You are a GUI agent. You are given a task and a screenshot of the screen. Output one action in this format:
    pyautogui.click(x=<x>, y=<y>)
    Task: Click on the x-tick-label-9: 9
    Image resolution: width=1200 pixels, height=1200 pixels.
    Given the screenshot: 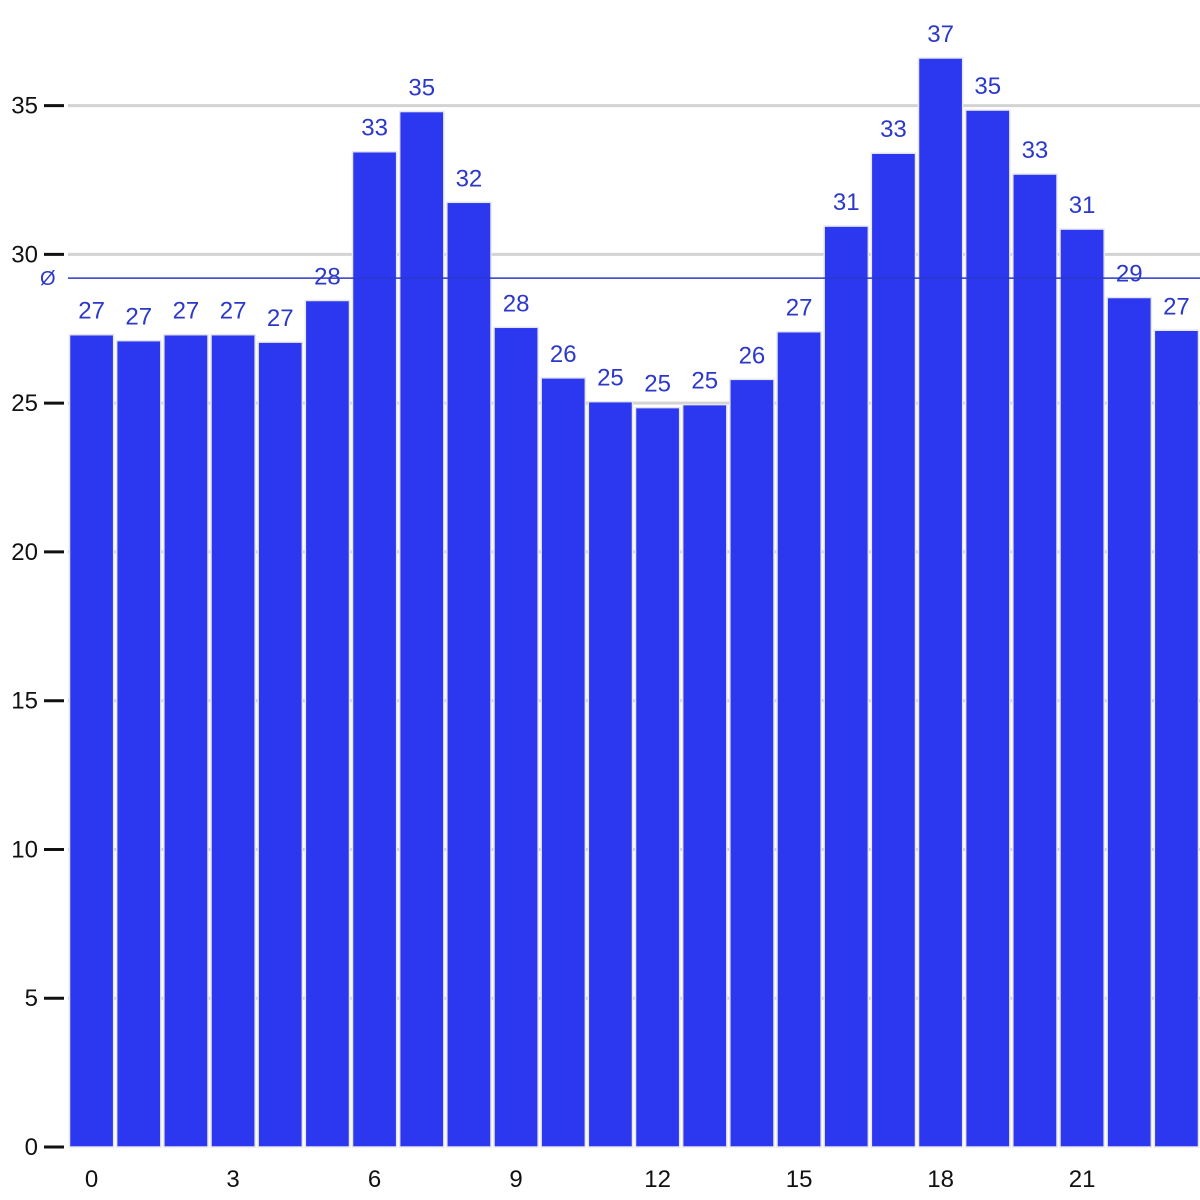 What is the action you would take?
    pyautogui.click(x=515, y=1179)
    